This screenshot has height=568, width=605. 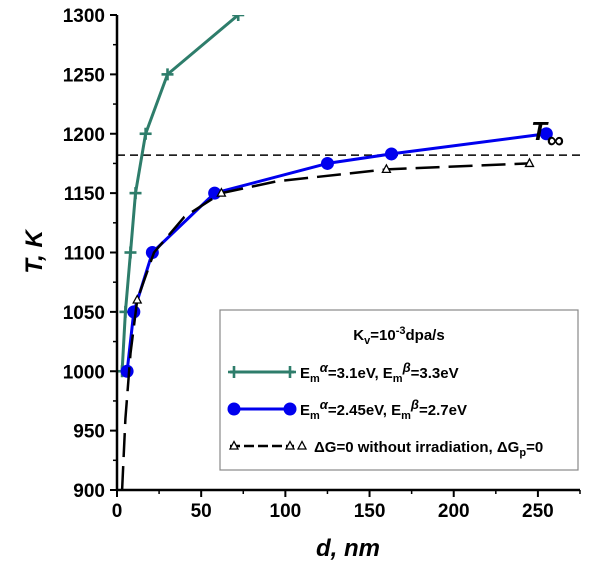 I want to click on legend-label-2-part-2: =0, so click(x=534, y=447).